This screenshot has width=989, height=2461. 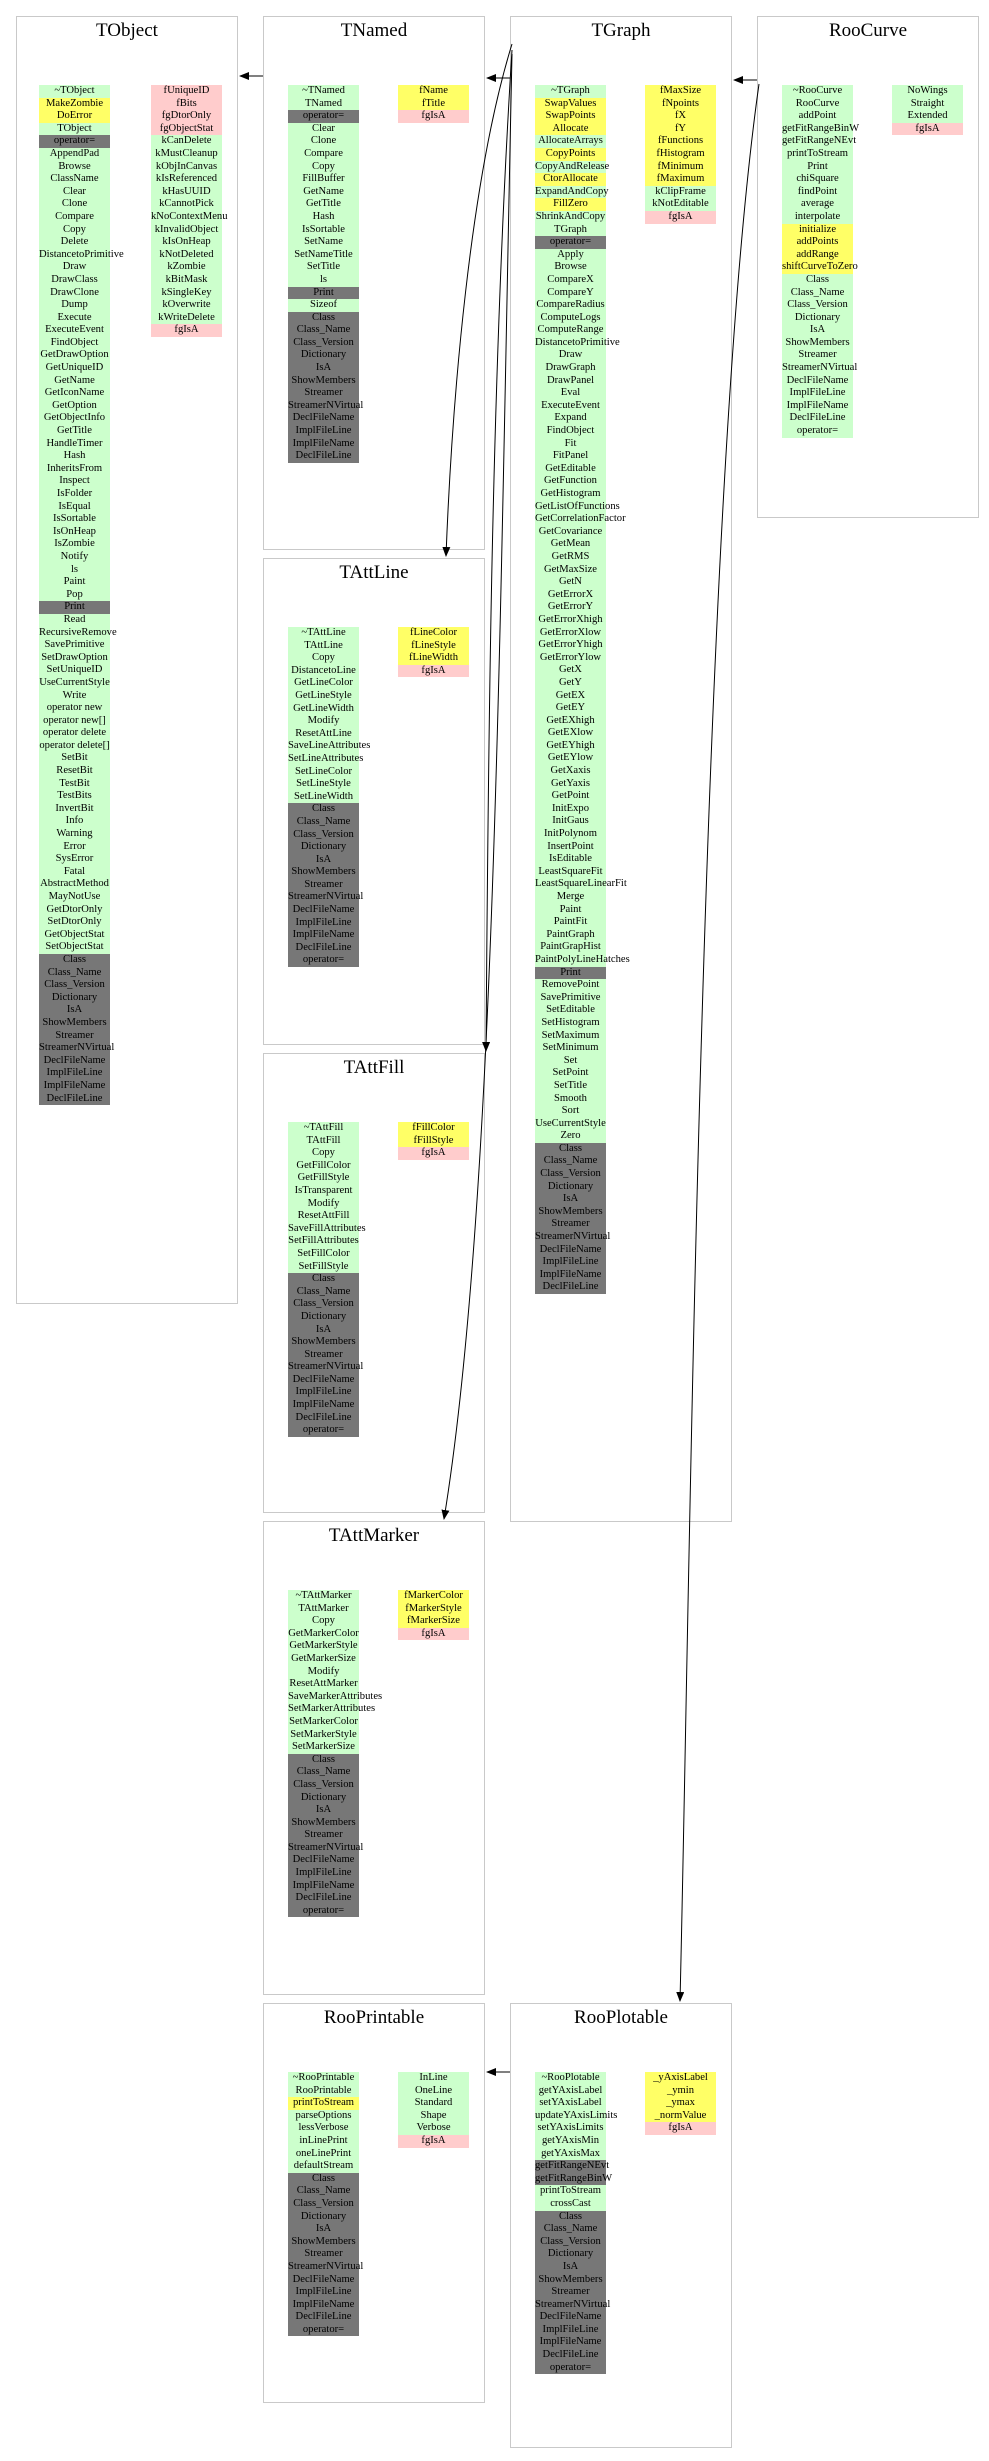 What do you see at coordinates (817, 179) in the screenshot?
I see `method-chisquare: chiSquare` at bounding box center [817, 179].